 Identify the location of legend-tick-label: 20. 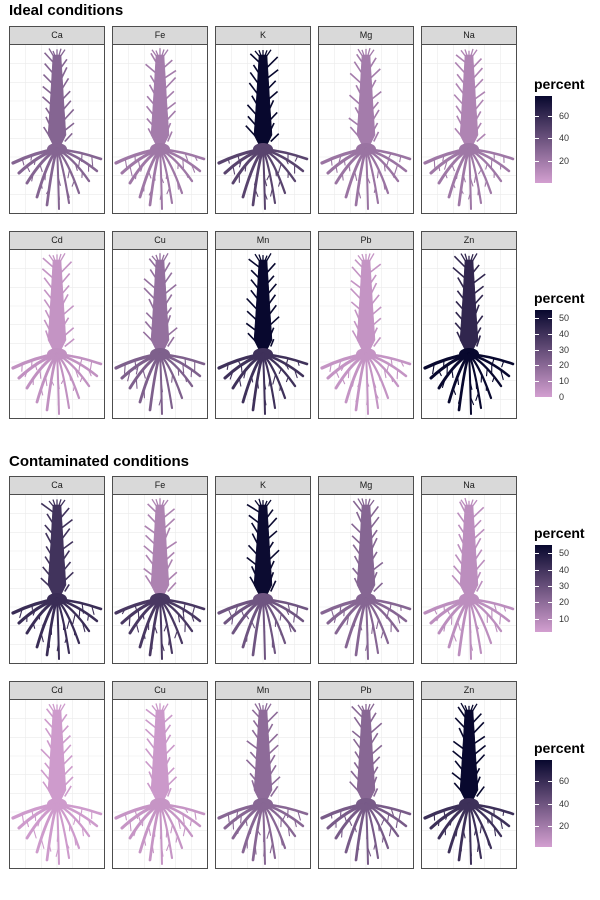
(564, 826).